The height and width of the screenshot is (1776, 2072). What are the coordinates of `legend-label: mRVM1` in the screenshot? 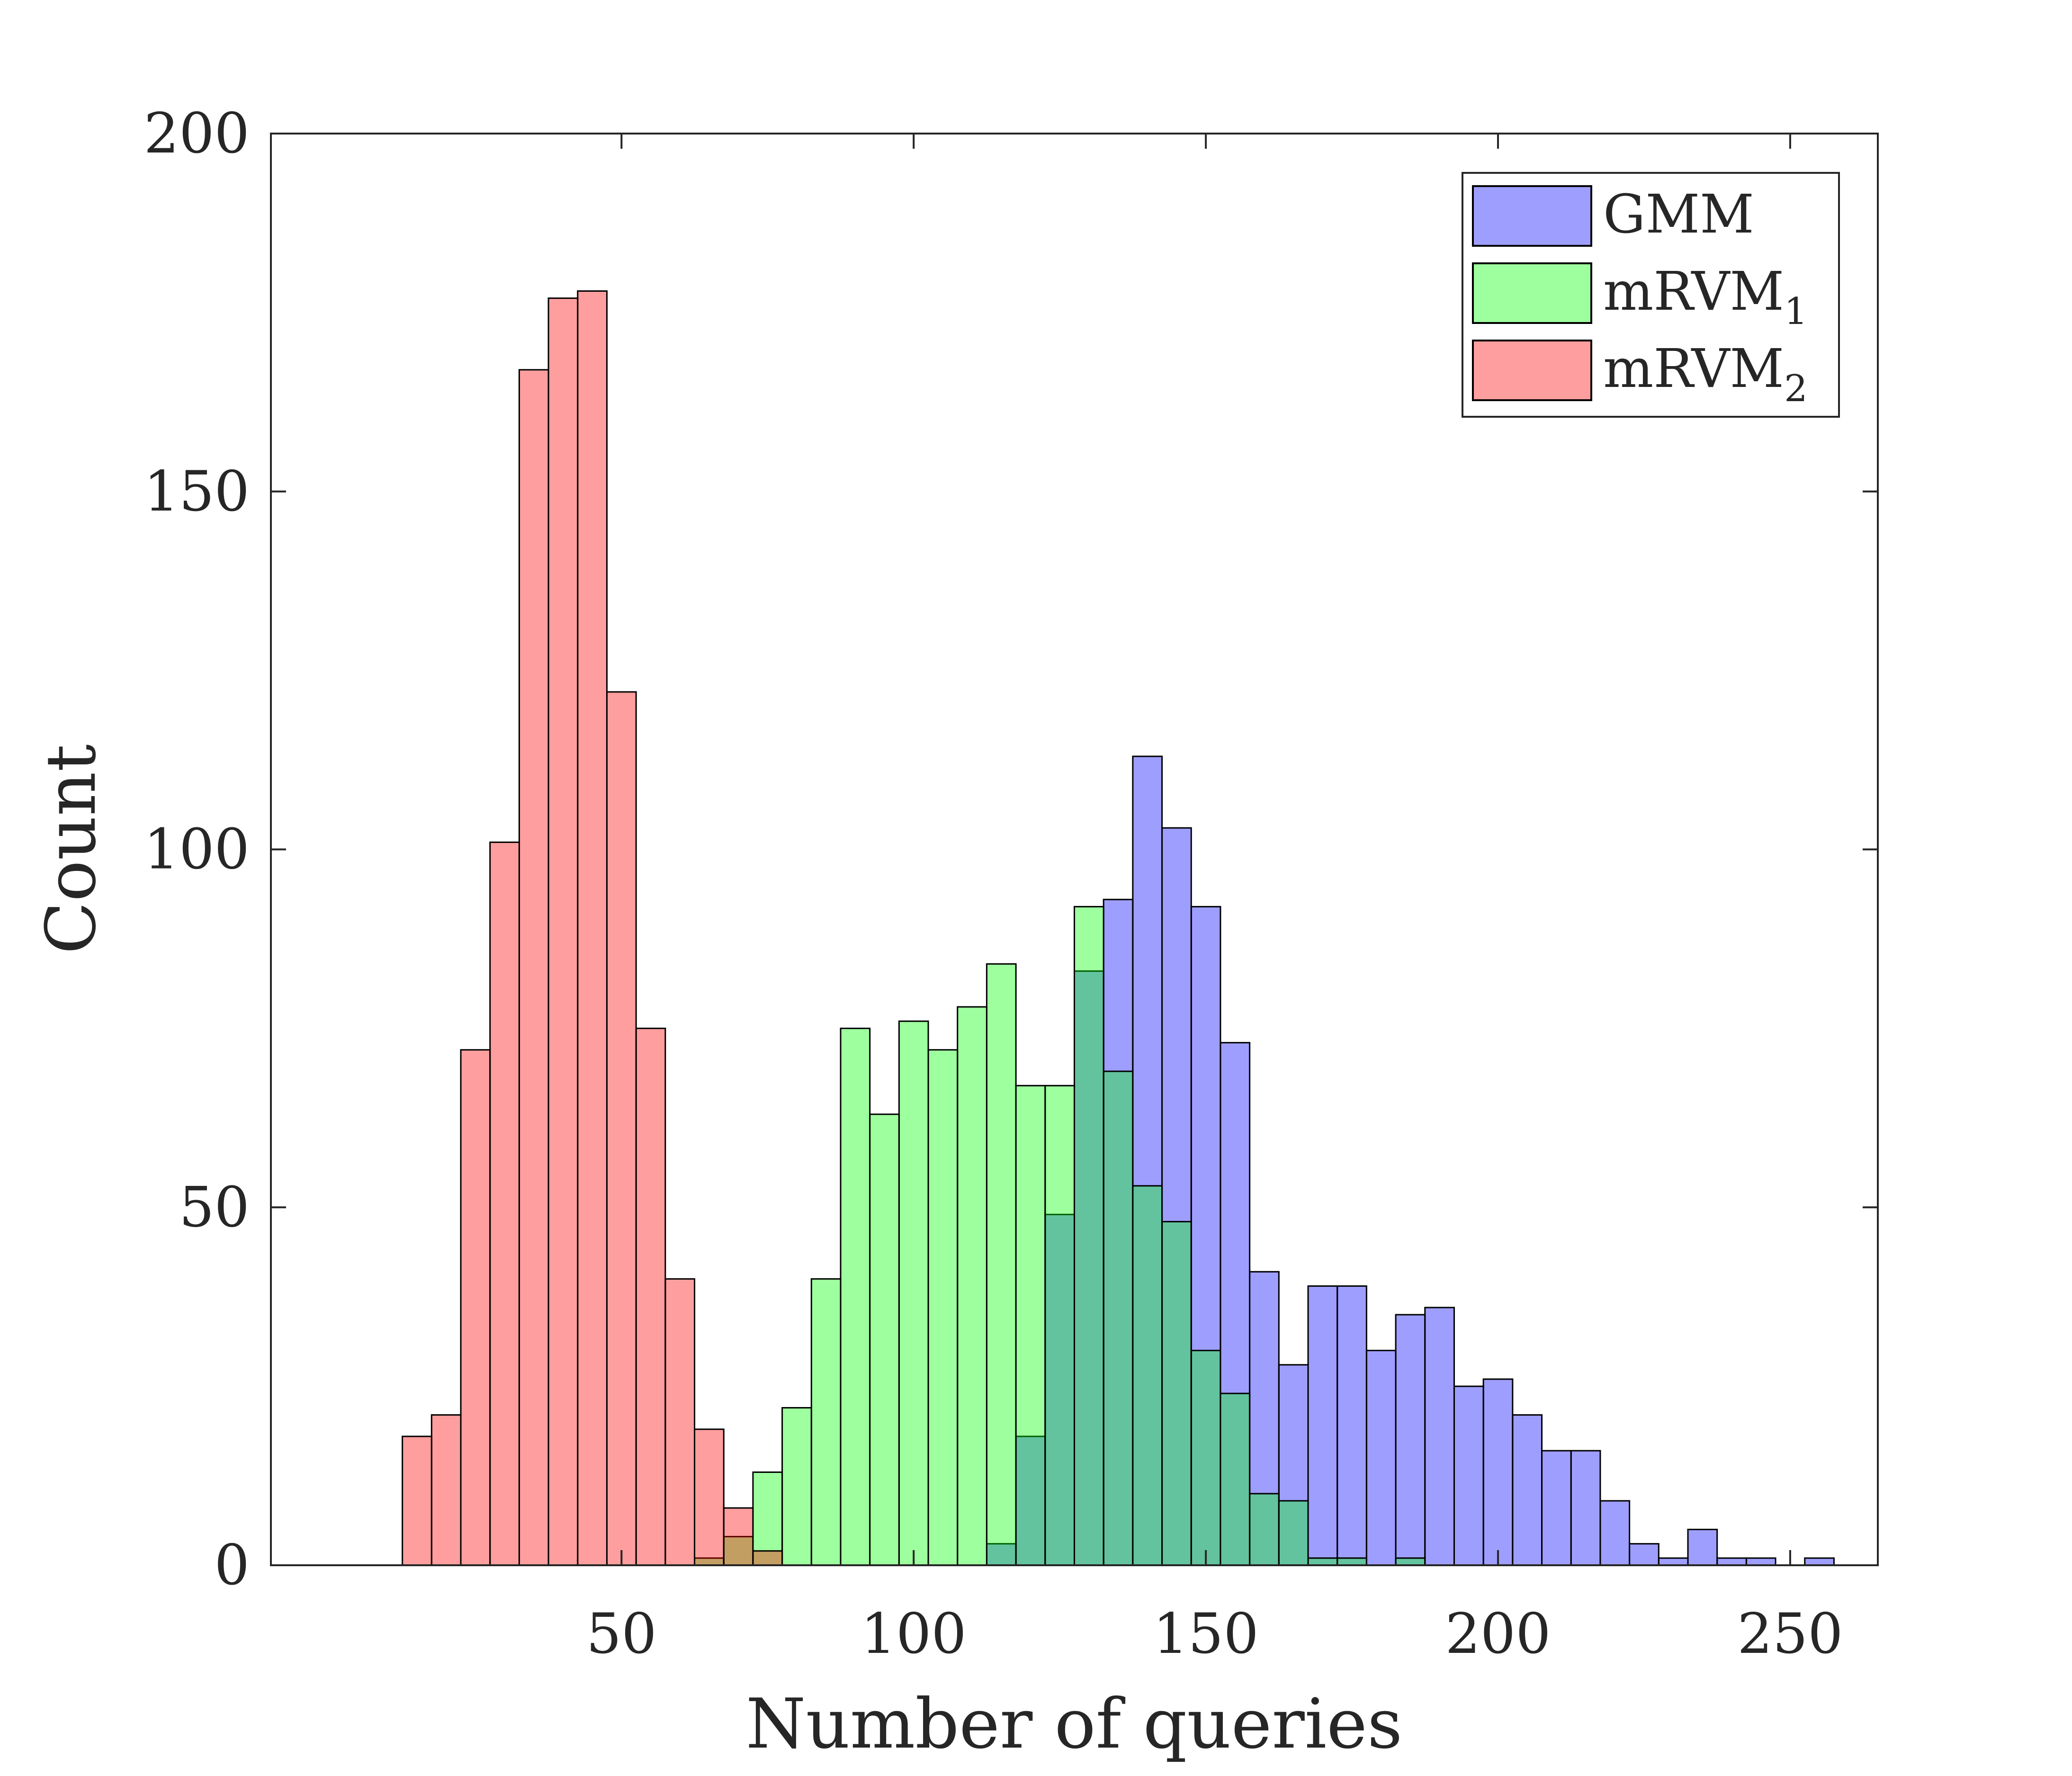 It's located at (1705, 297).